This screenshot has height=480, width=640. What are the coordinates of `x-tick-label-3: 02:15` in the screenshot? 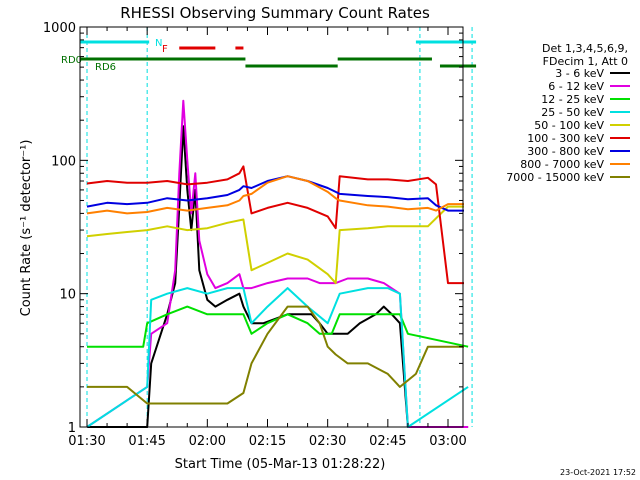 It's located at (267, 441).